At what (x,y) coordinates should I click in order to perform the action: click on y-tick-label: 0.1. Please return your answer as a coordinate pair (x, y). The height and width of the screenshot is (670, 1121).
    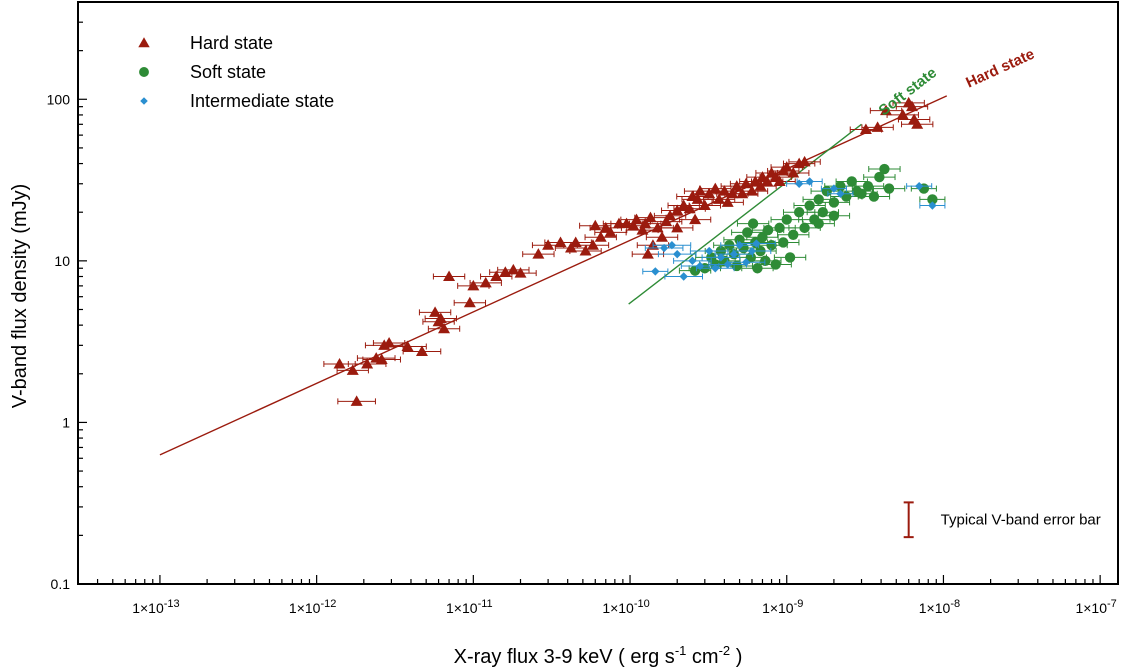
    Looking at the image, I should click on (61, 584).